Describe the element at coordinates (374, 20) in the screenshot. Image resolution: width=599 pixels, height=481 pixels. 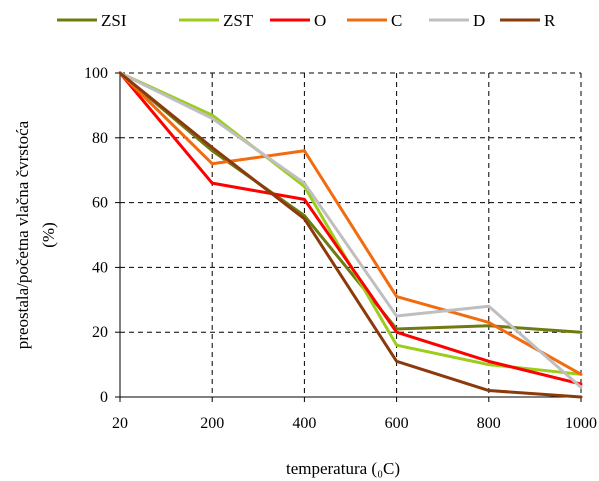
I see `legend-item-c: C` at that location.